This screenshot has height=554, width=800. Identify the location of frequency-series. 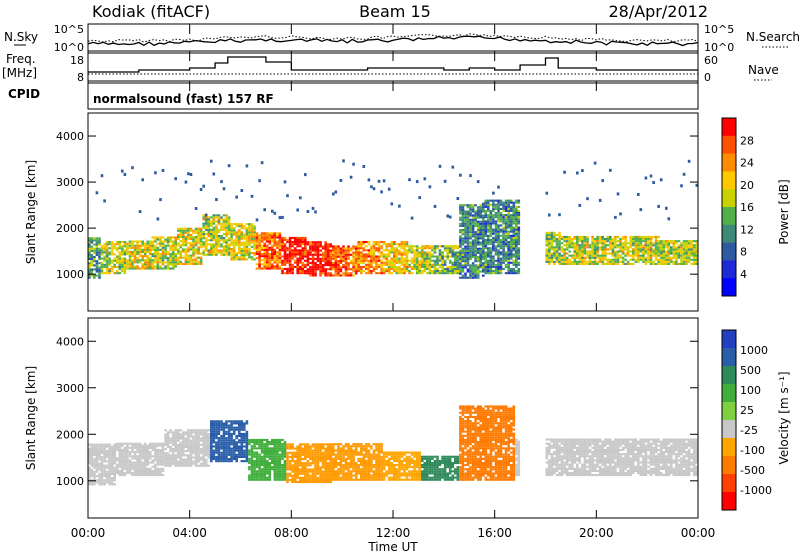
(393, 65).